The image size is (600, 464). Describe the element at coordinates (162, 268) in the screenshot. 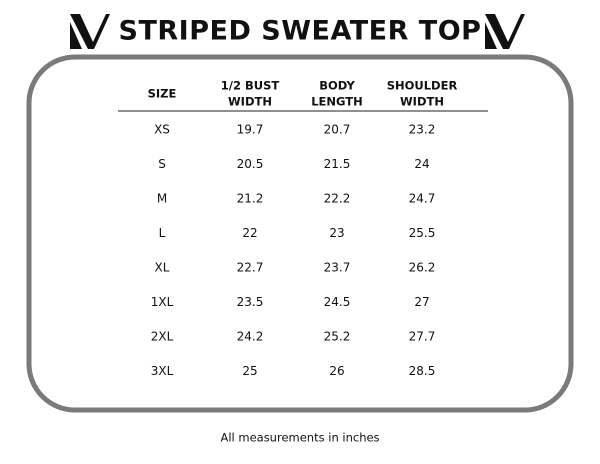

I see `size-label: XL` at that location.